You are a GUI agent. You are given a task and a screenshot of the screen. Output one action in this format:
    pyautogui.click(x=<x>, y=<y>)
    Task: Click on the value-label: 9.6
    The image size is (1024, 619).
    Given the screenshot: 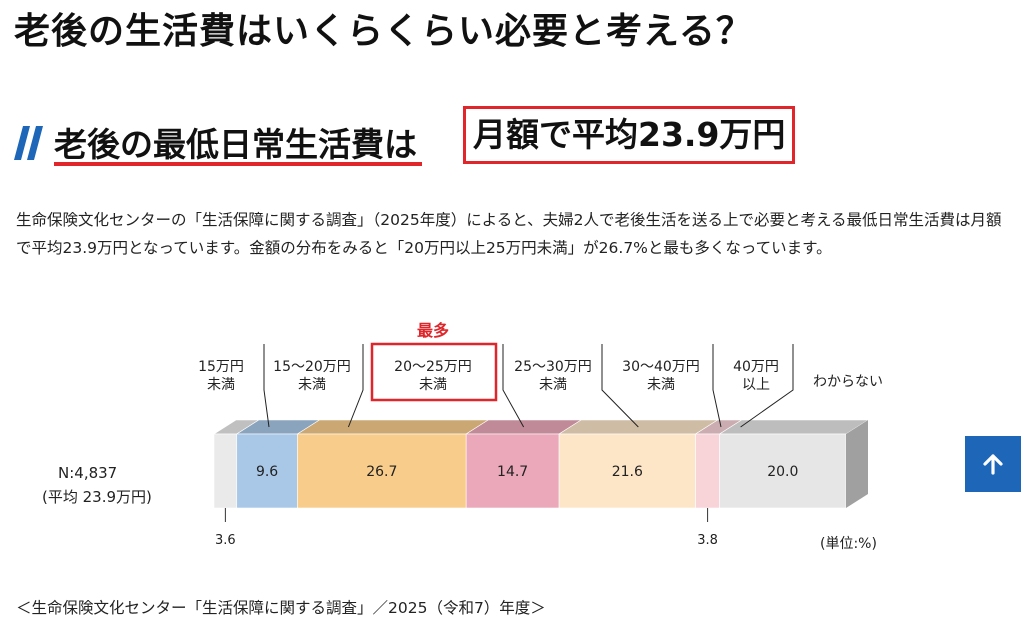 What is the action you would take?
    pyautogui.click(x=267, y=472)
    